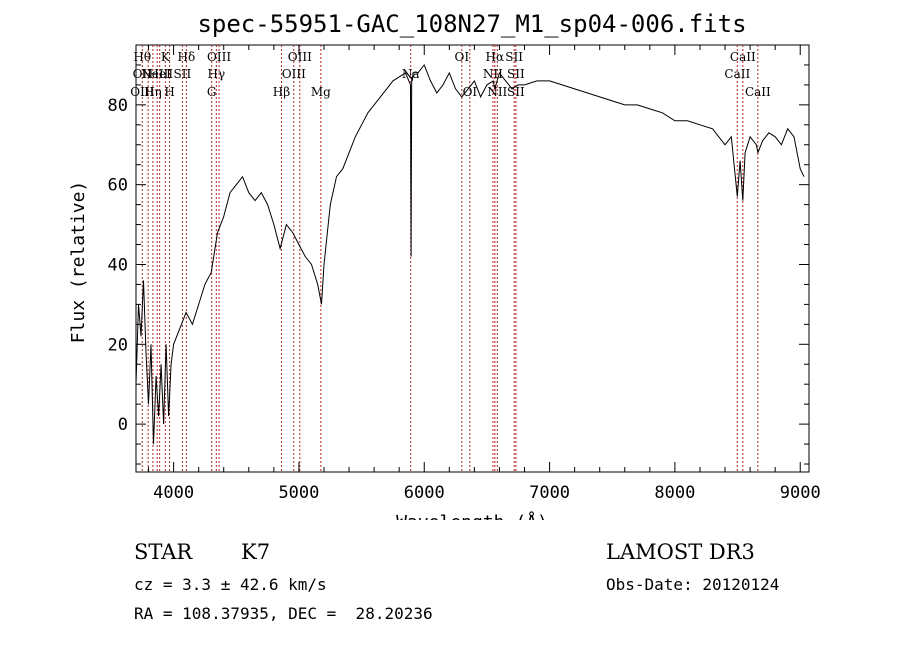 The image size is (900, 649). I want to click on spectral-line-label-26-low: CaII, so click(758, 92).